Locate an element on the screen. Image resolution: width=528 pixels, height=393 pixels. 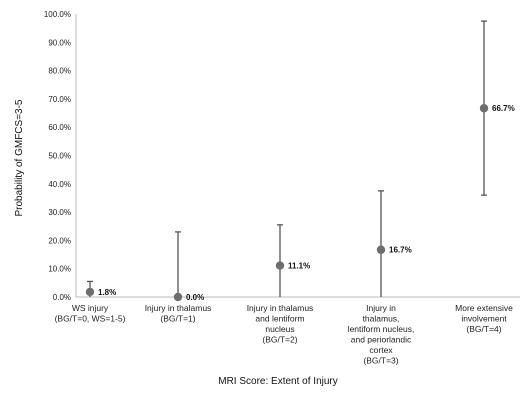
y-tick-label: 30.0% is located at coordinates (59, 212).